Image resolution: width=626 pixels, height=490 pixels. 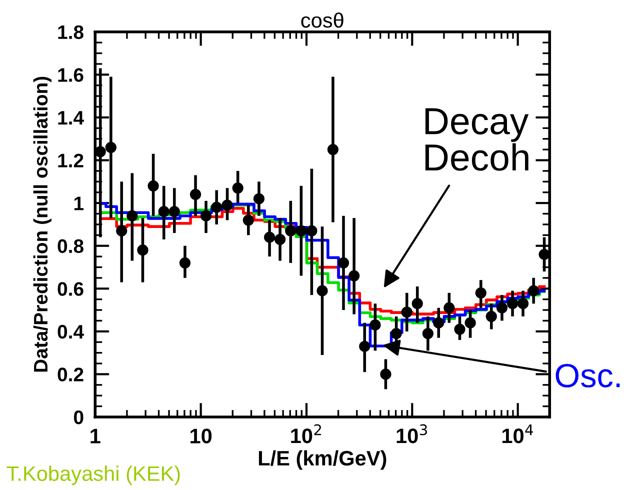 I want to click on x-tick-label: 10$^{3}$, so click(x=411, y=434).